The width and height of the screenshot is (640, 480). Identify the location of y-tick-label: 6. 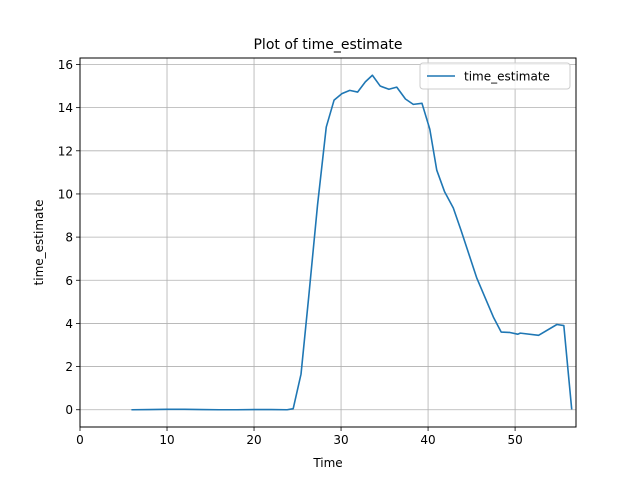
(69, 281).